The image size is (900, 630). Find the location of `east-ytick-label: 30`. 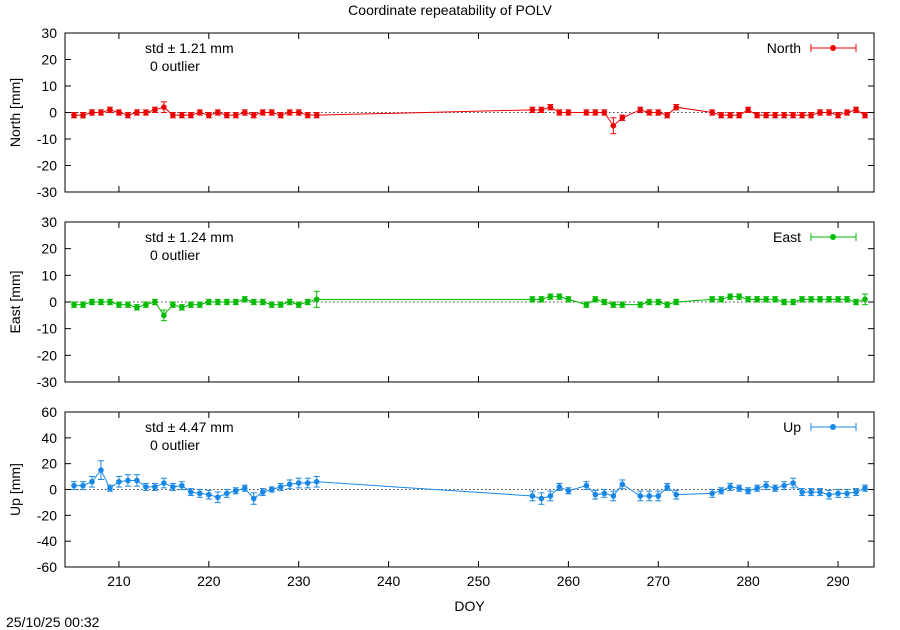

east-ytick-label: 30 is located at coordinates (49, 222).